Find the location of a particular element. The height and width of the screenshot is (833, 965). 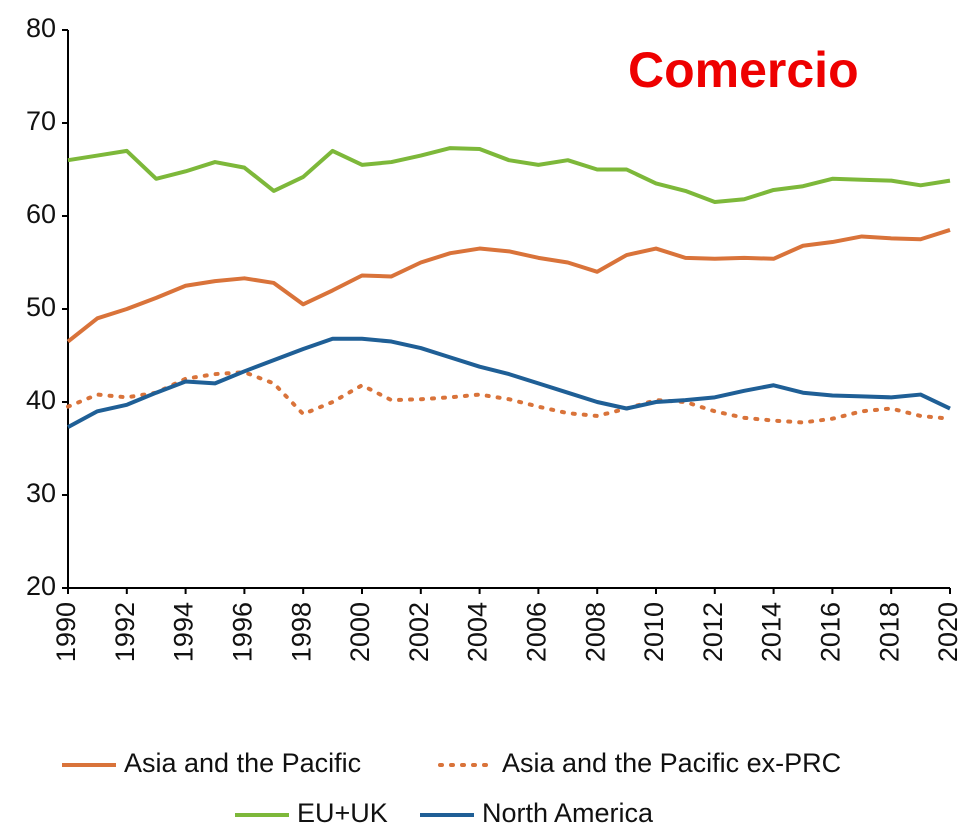

x-tick-label: 2008 is located at coordinates (595, 632).